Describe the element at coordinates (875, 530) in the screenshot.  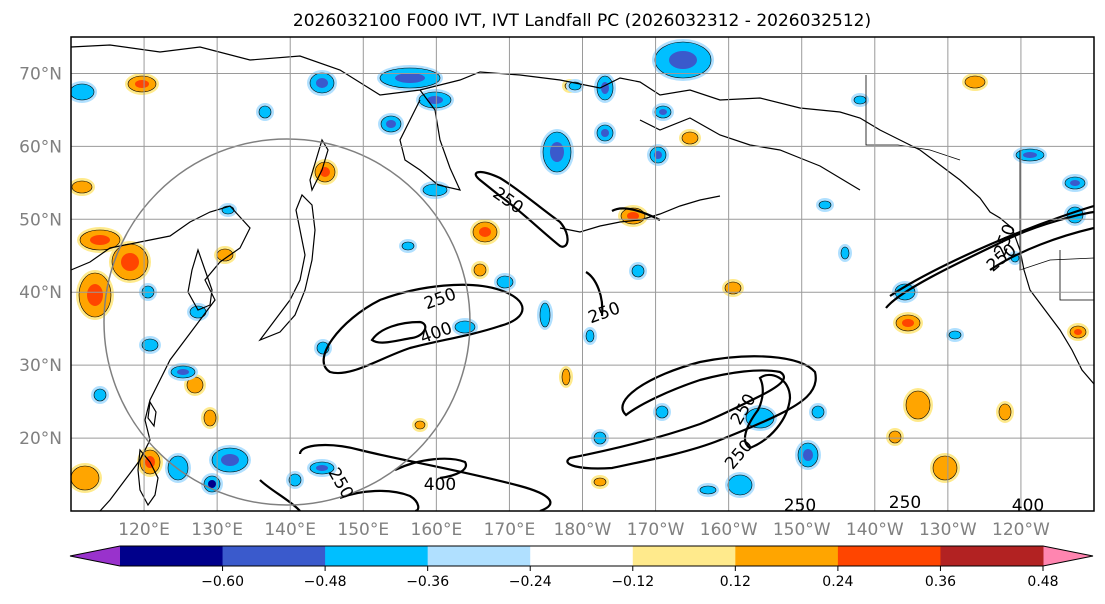
I see `lon-tick-label: 140°W` at that location.